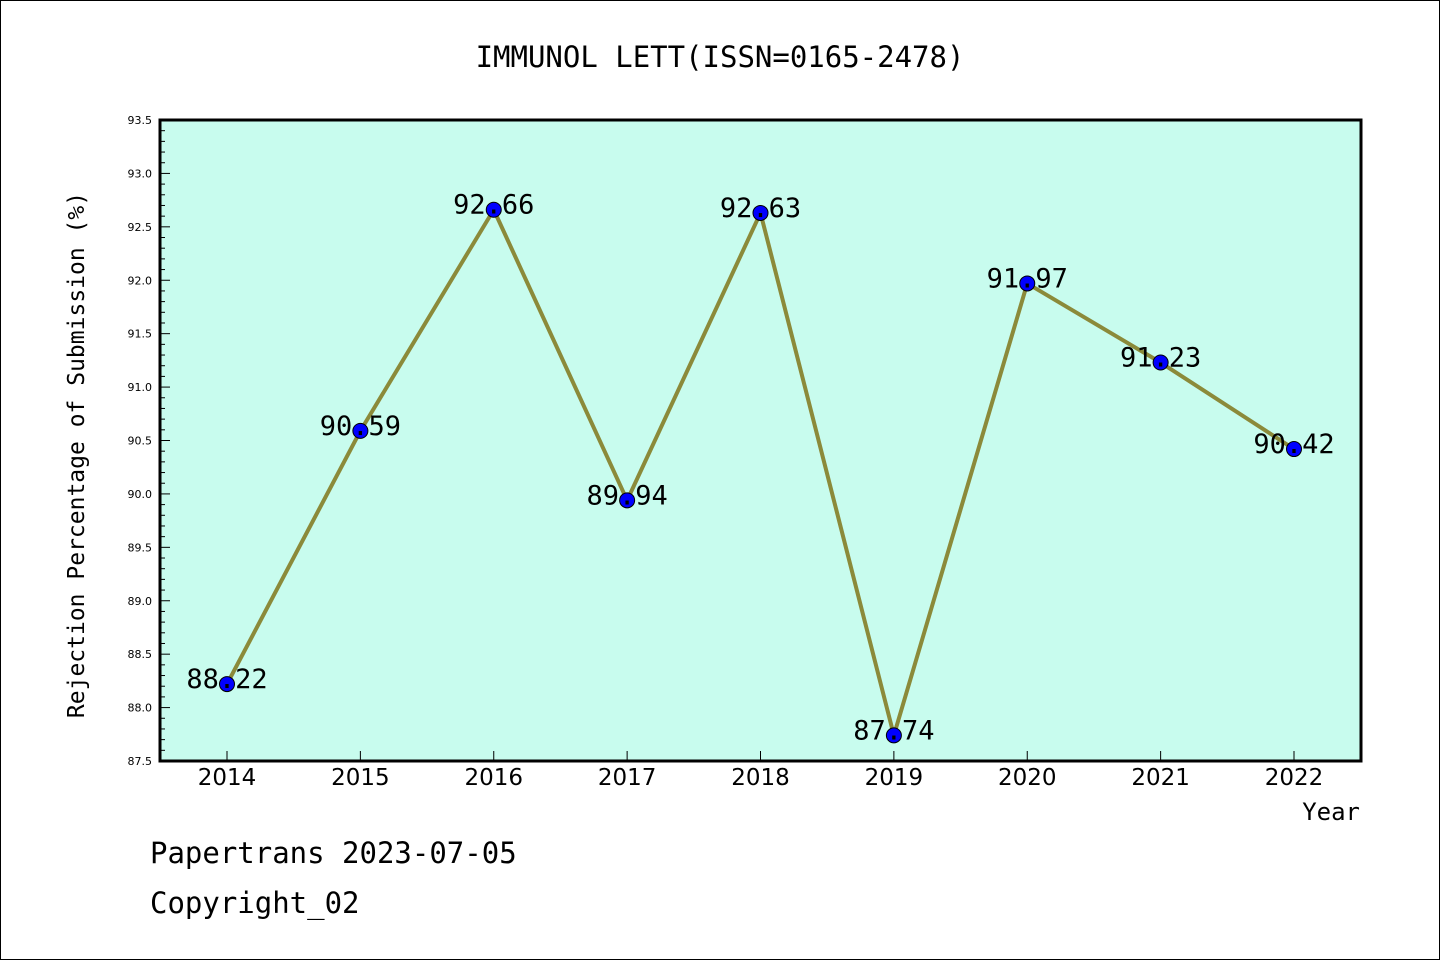  What do you see at coordinates (140, 601) in the screenshot?
I see `y-tick-label: 89.0` at bounding box center [140, 601].